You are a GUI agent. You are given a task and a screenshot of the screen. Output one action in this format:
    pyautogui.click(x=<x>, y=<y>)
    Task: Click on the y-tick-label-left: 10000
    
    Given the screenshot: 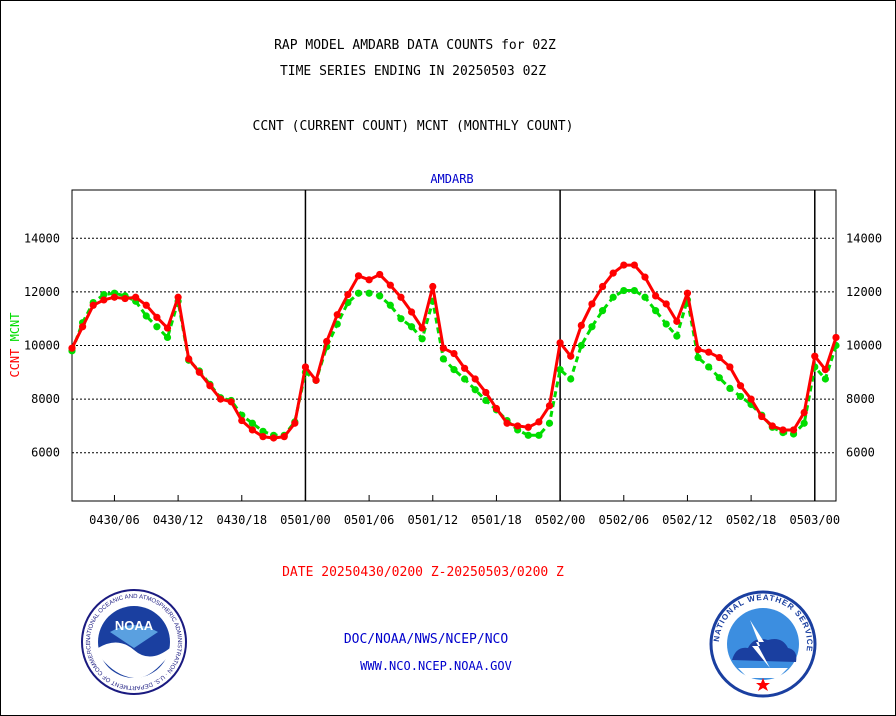 What is the action you would take?
    pyautogui.click(x=42, y=346)
    